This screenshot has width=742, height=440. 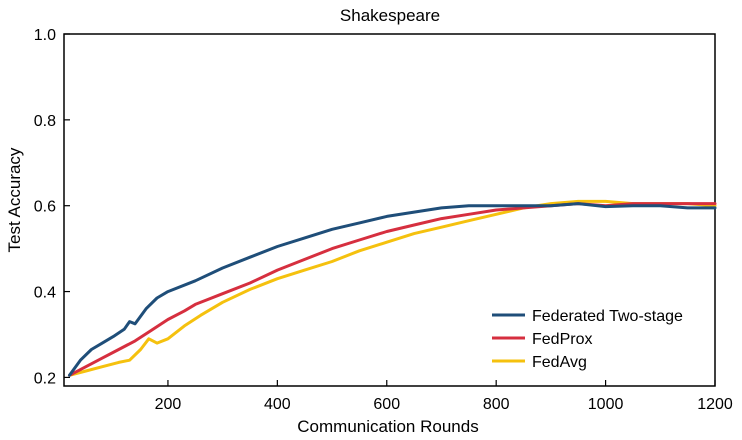 What do you see at coordinates (14, 199) in the screenshot?
I see `y-axis-label: Test Accuracy` at bounding box center [14, 199].